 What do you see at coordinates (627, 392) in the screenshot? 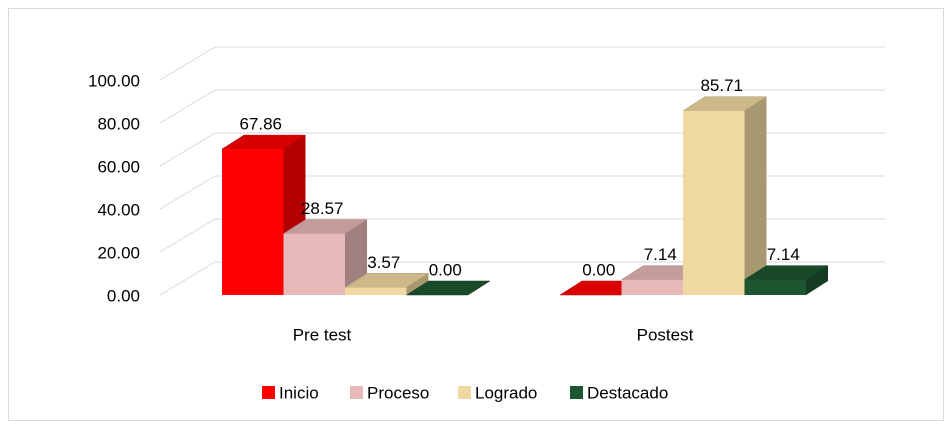
I see `legend-label: Destacado` at bounding box center [627, 392].